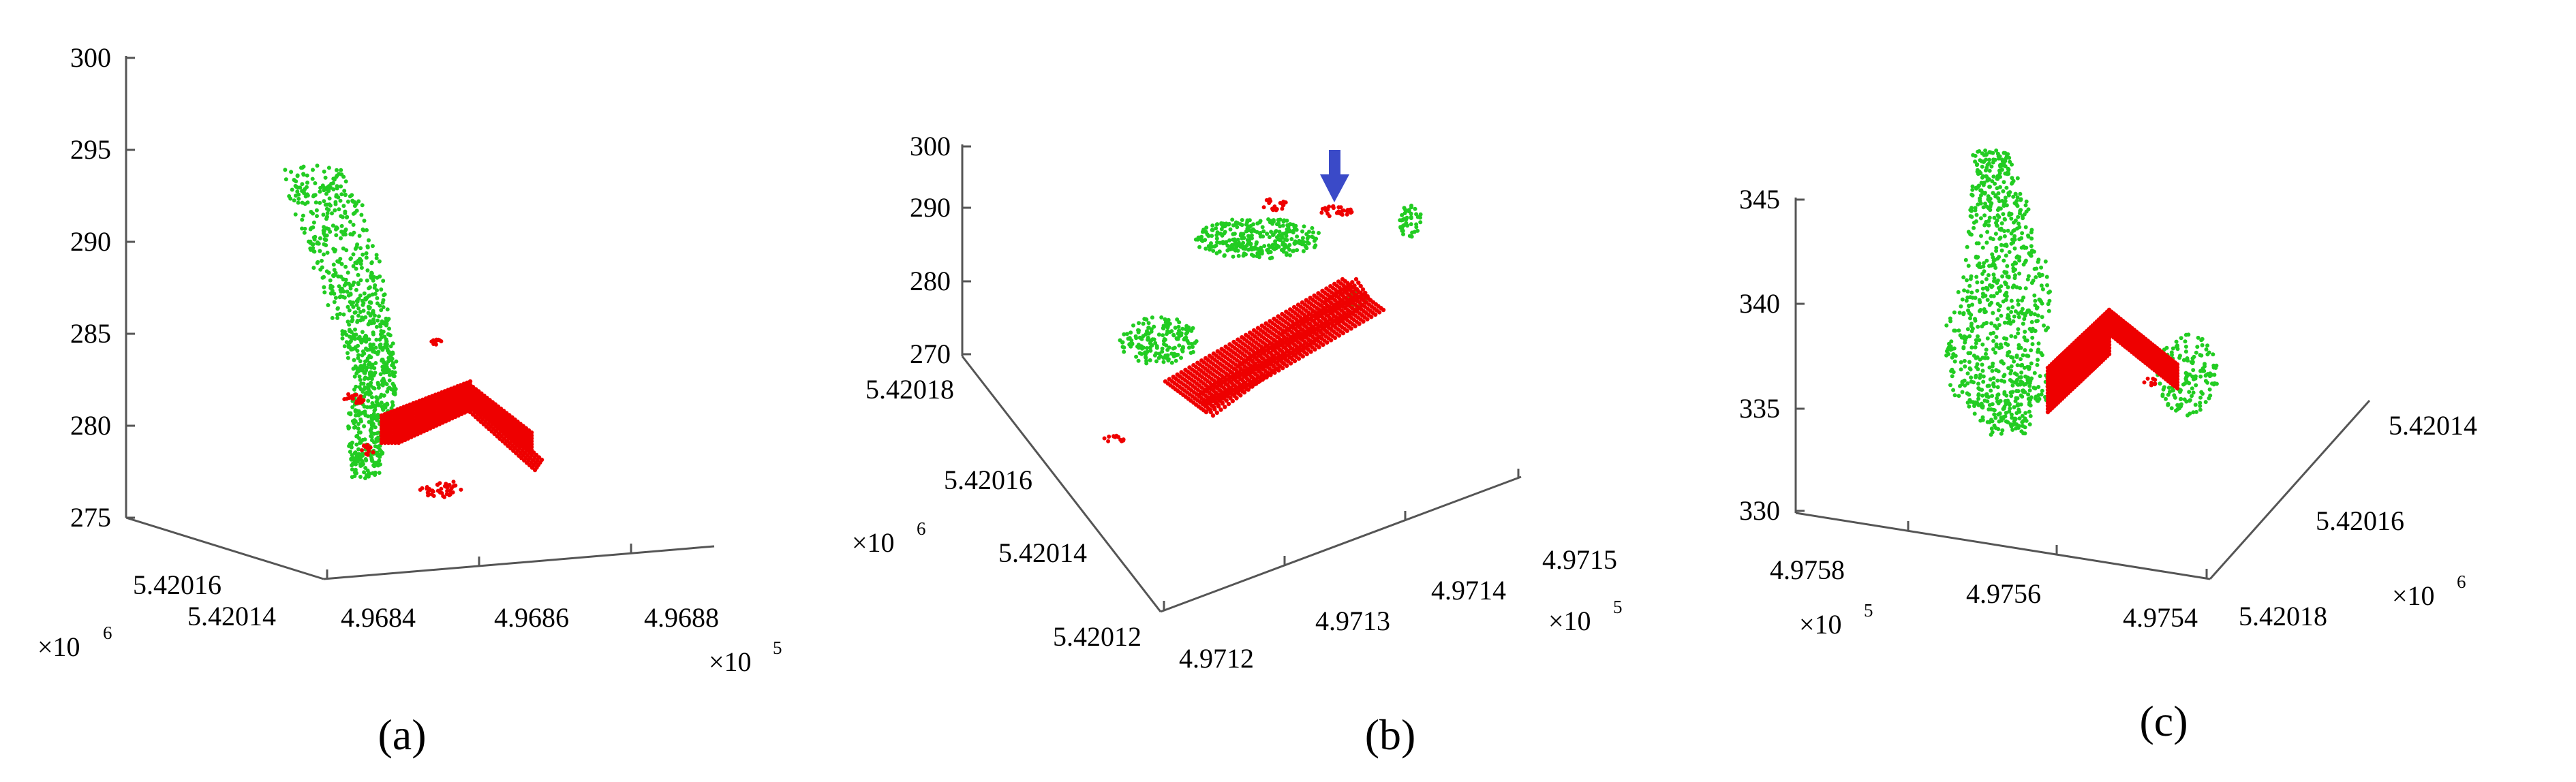 This screenshot has height=782, width=2576. I want to click on z-tick-label: 295, so click(91, 149).